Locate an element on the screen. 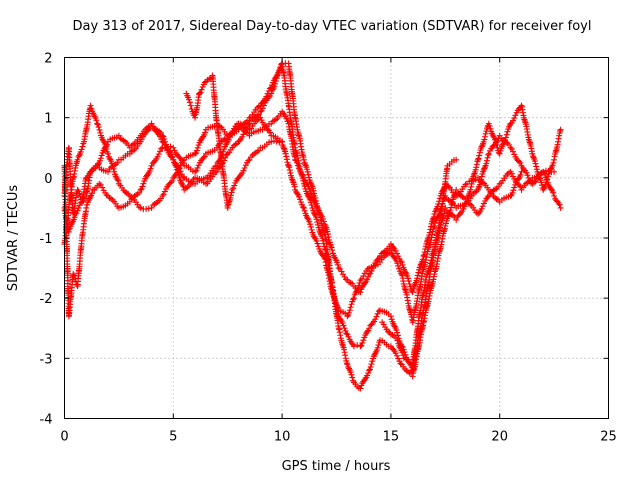 This screenshot has width=640, height=480. y-axis-label: SDTVAR / TECUs is located at coordinates (13, 238).